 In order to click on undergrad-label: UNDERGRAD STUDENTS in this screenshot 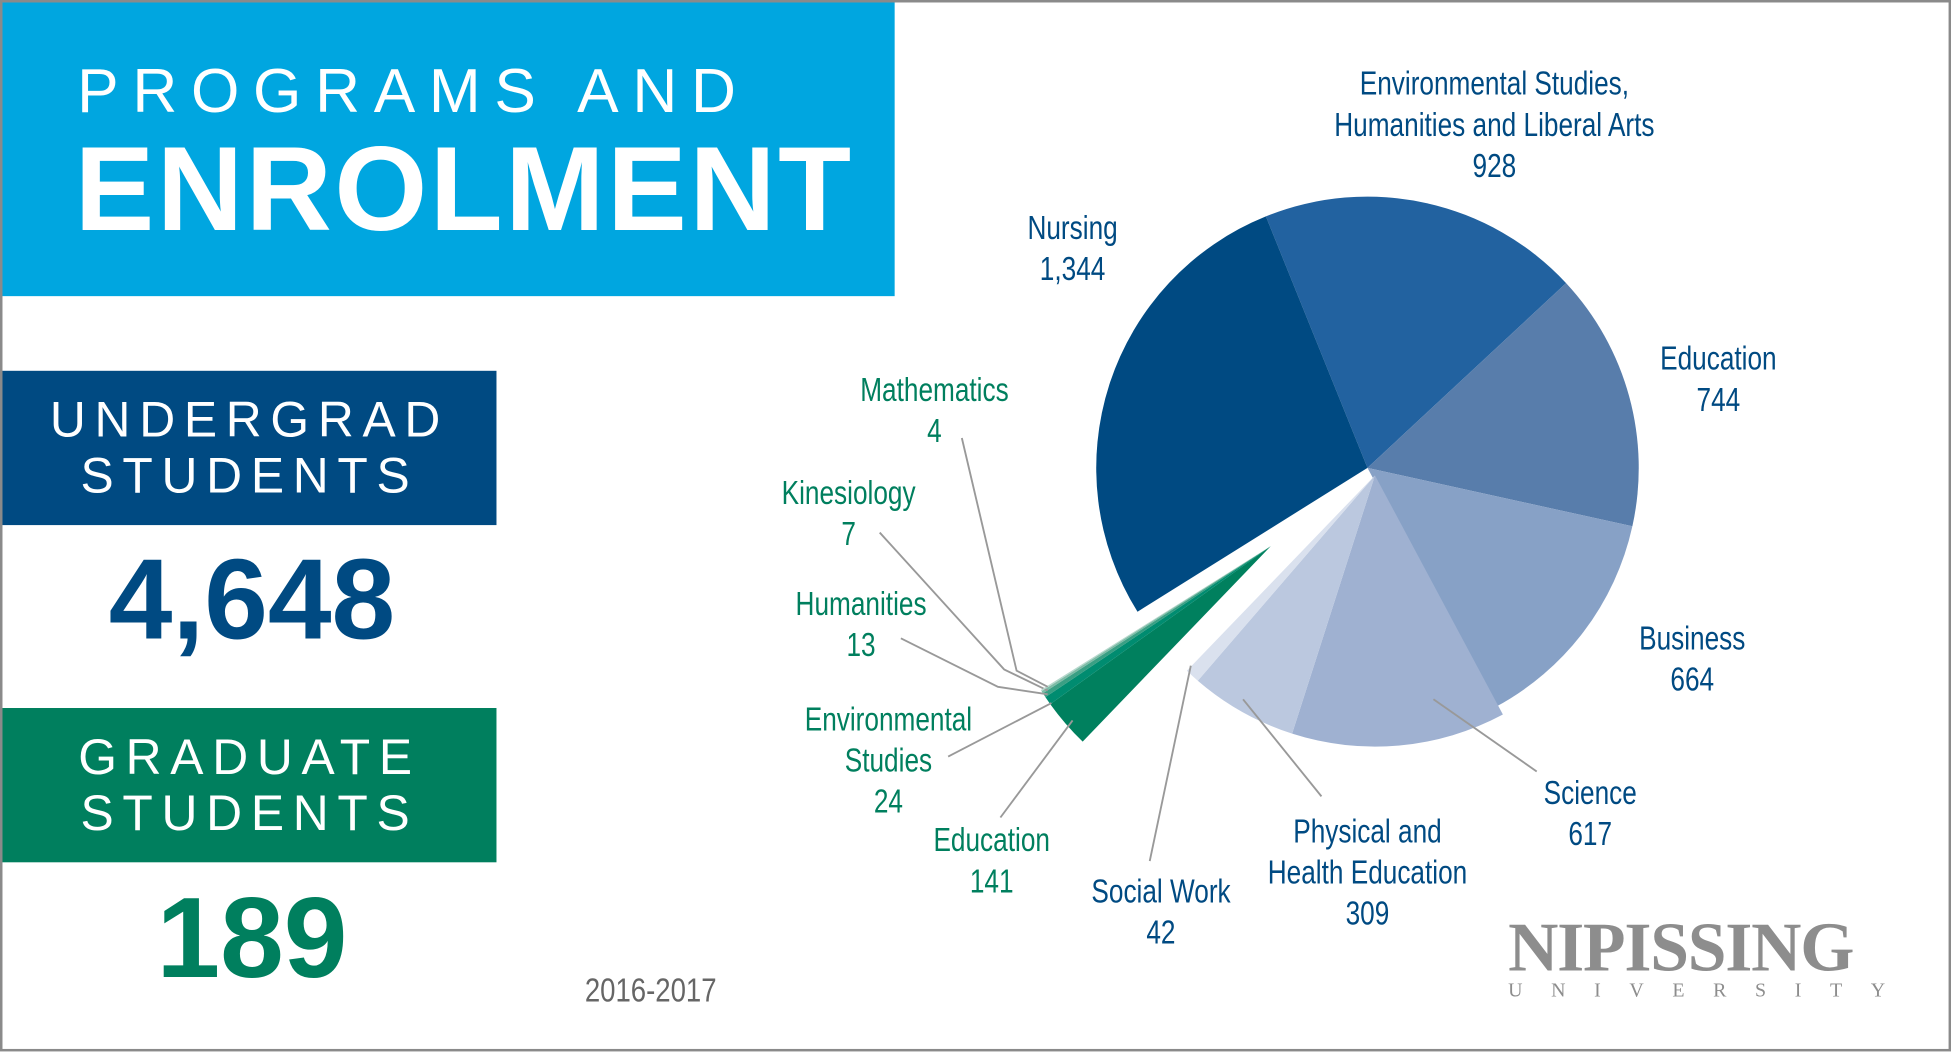, I will do `click(249, 448)`.